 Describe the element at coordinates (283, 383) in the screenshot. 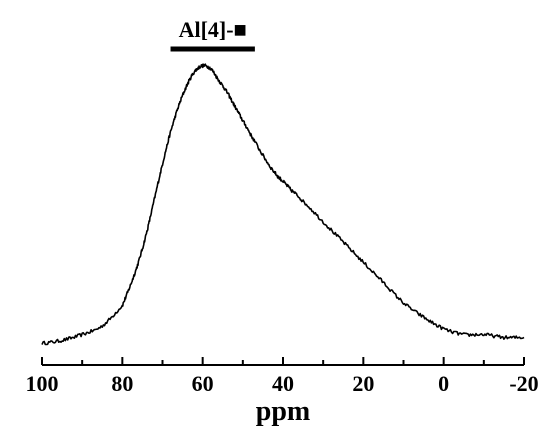

I see `x-tick-label: 40` at that location.